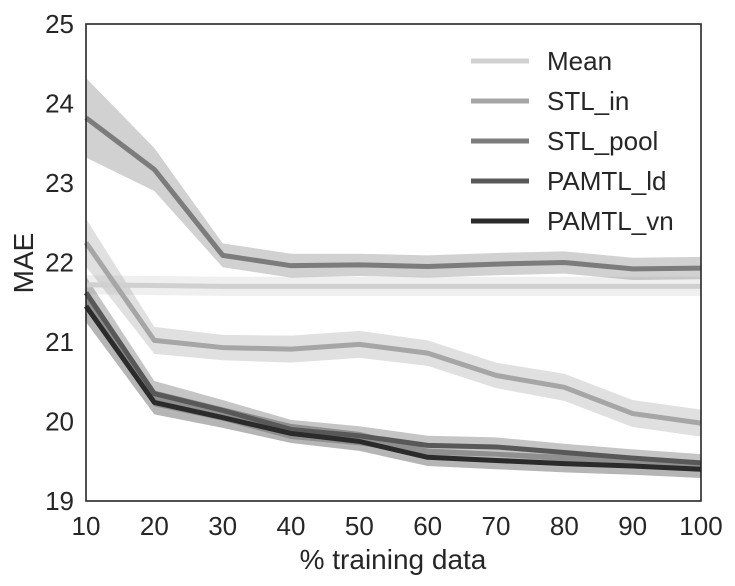 The width and height of the screenshot is (735, 586). I want to click on x-tick-label: 90, so click(632, 526).